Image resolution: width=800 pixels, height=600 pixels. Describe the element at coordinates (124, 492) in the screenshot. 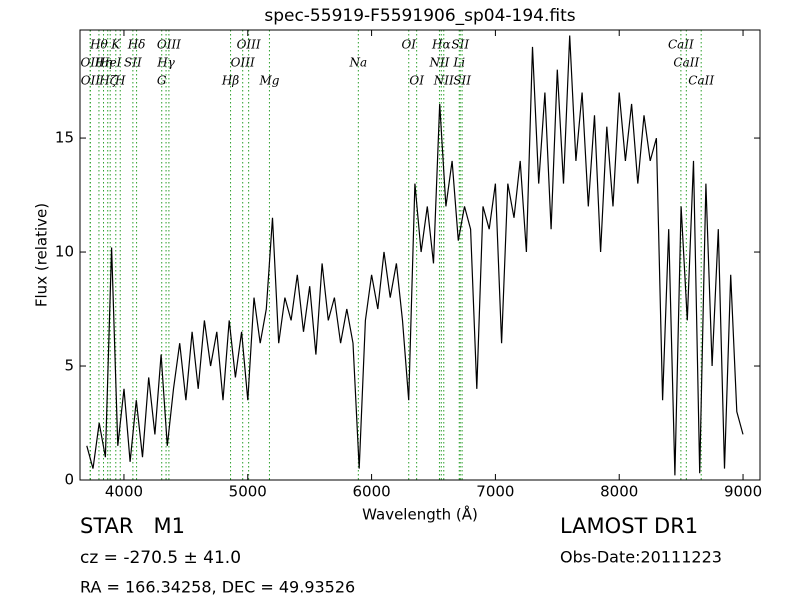

I see `x-tick-label: 4000` at that location.